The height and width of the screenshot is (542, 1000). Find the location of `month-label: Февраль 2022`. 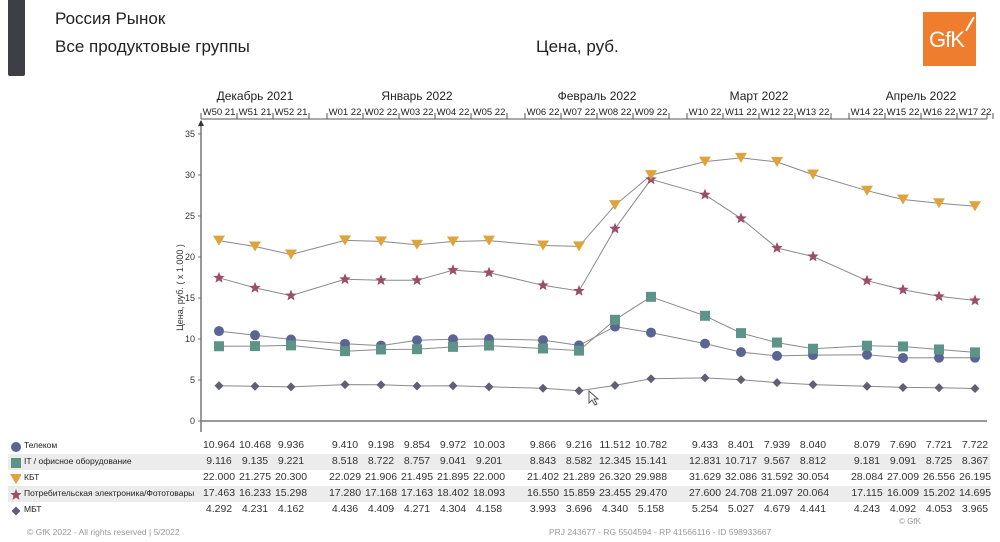

month-label: Февраль 2022 is located at coordinates (597, 96).